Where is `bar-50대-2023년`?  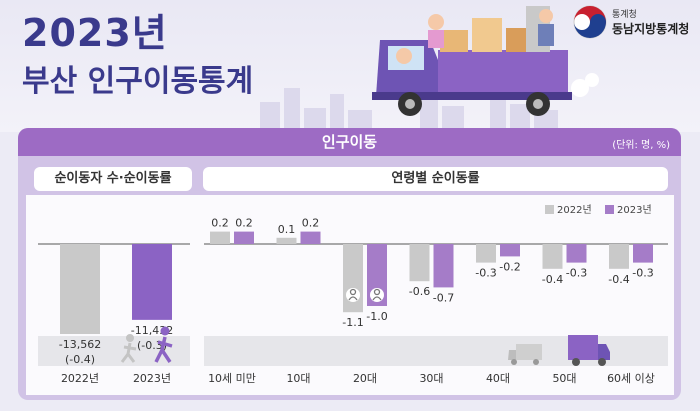
bar-50대-2023년 is located at coordinates (576, 253).